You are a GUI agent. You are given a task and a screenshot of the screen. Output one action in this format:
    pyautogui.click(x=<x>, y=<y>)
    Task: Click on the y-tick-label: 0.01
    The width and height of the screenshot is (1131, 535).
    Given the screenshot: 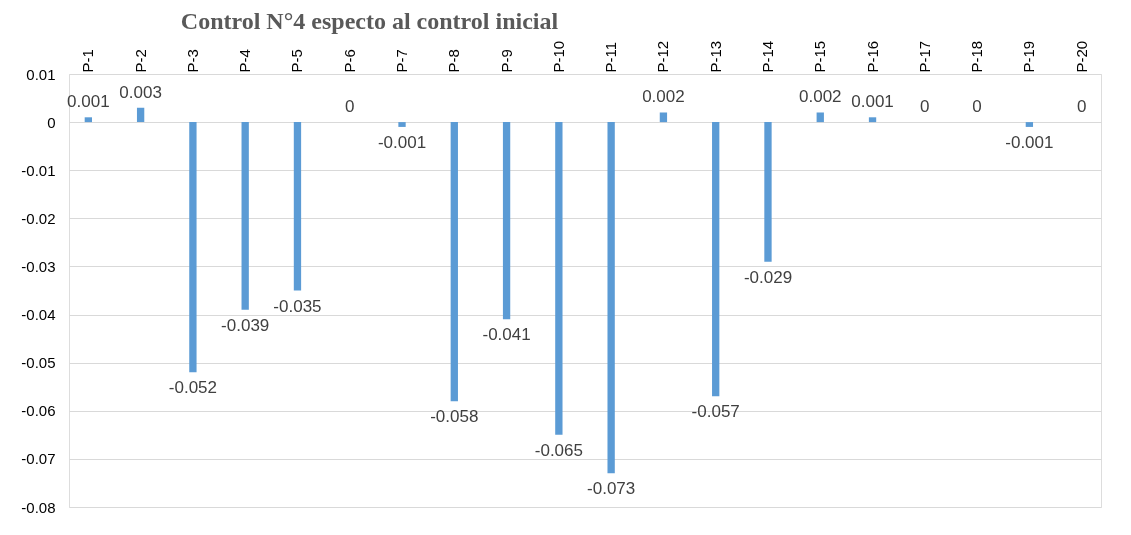 What is the action you would take?
    pyautogui.click(x=41, y=74)
    